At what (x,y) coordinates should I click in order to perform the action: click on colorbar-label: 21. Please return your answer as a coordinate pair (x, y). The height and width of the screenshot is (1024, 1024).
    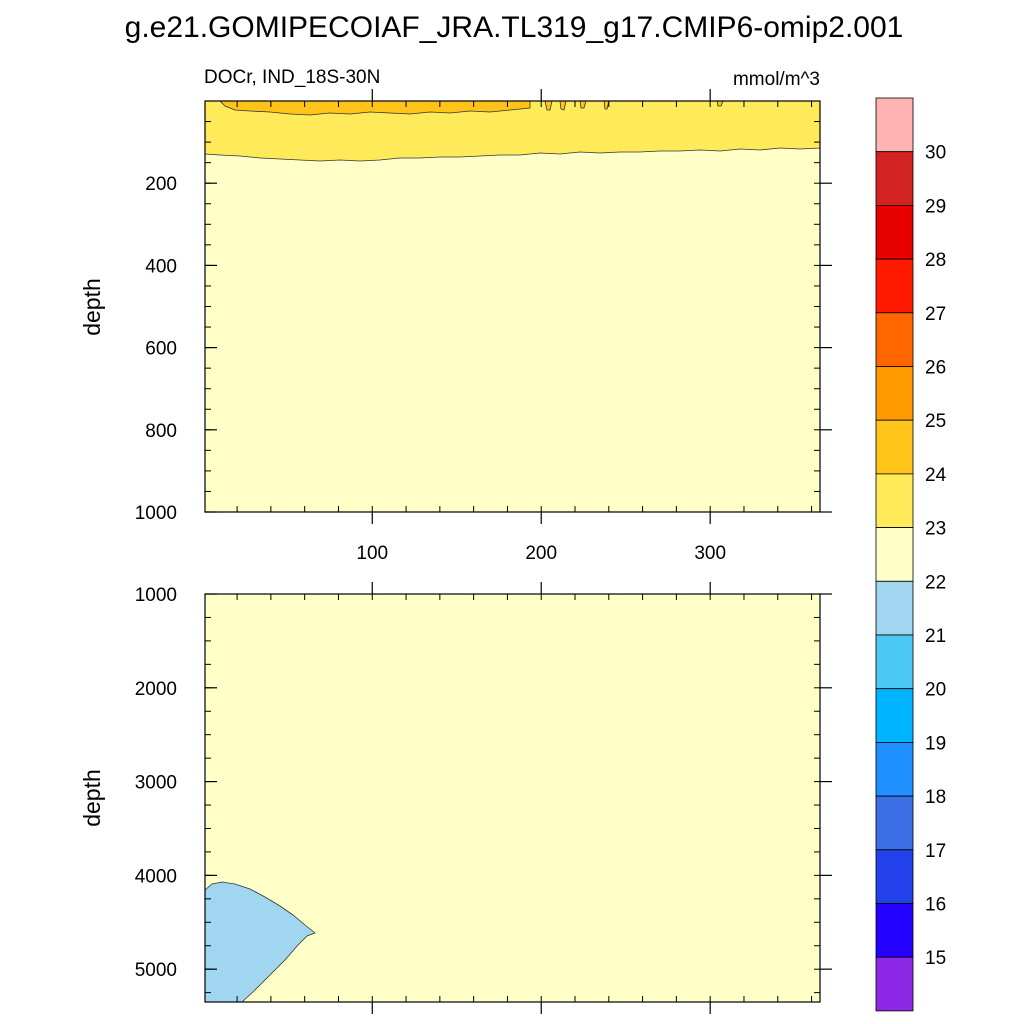
    Looking at the image, I should click on (935, 636).